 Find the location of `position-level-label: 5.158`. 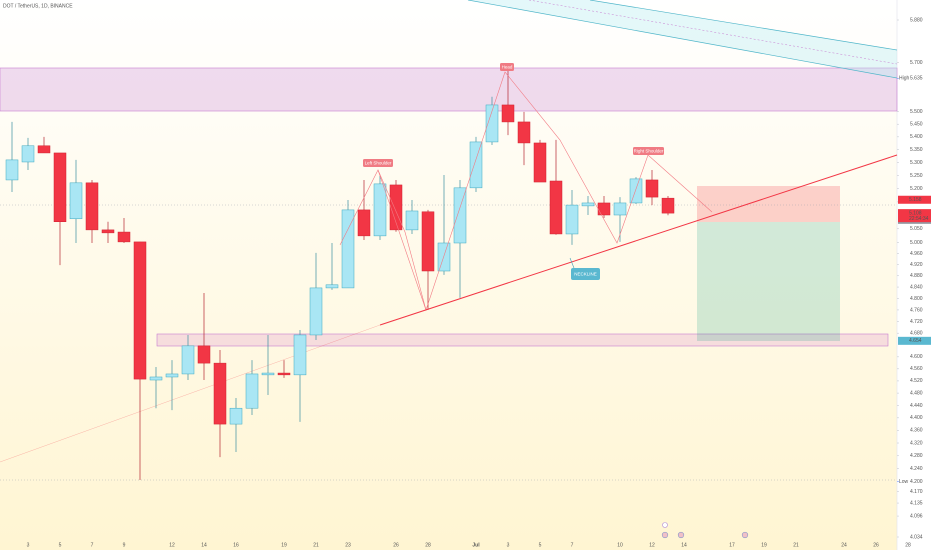

position-level-label: 5.158 is located at coordinates (915, 200).